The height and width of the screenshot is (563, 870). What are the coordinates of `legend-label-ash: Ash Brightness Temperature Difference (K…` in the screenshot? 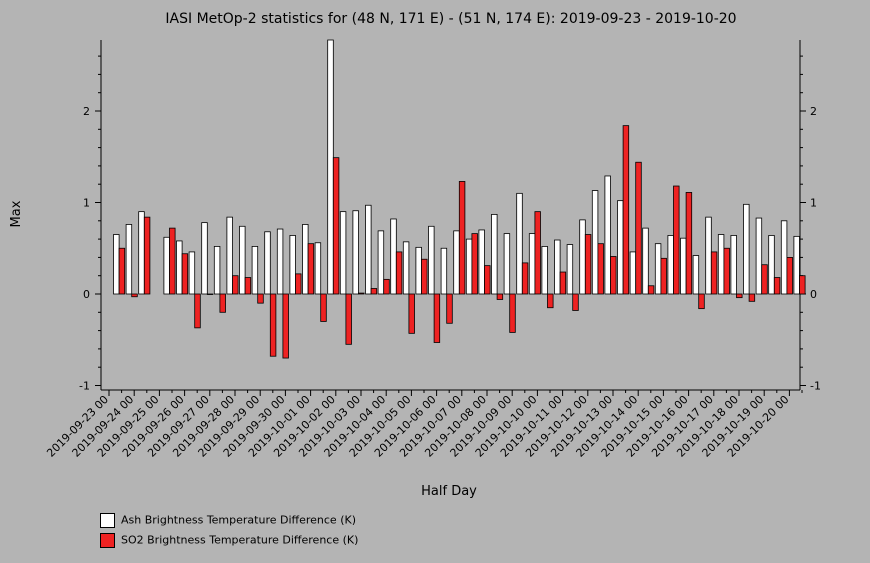 It's located at (238, 520).